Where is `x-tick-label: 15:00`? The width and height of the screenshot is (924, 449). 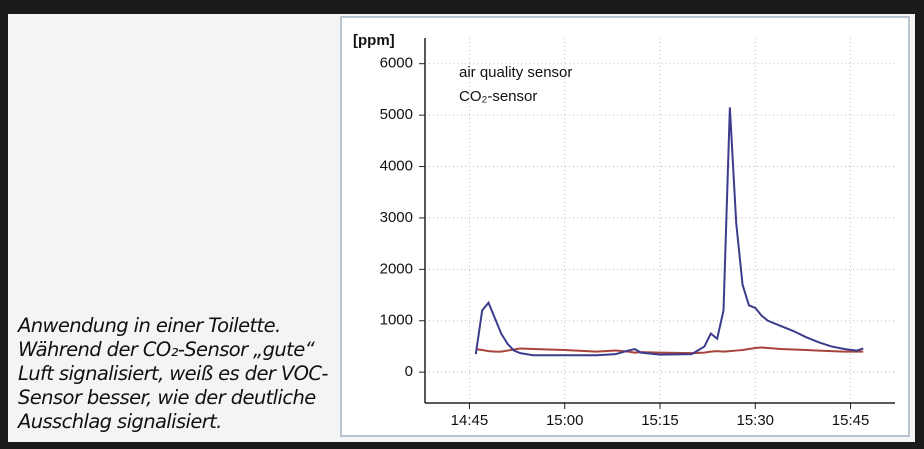 x-tick-label: 15:00 is located at coordinates (565, 420).